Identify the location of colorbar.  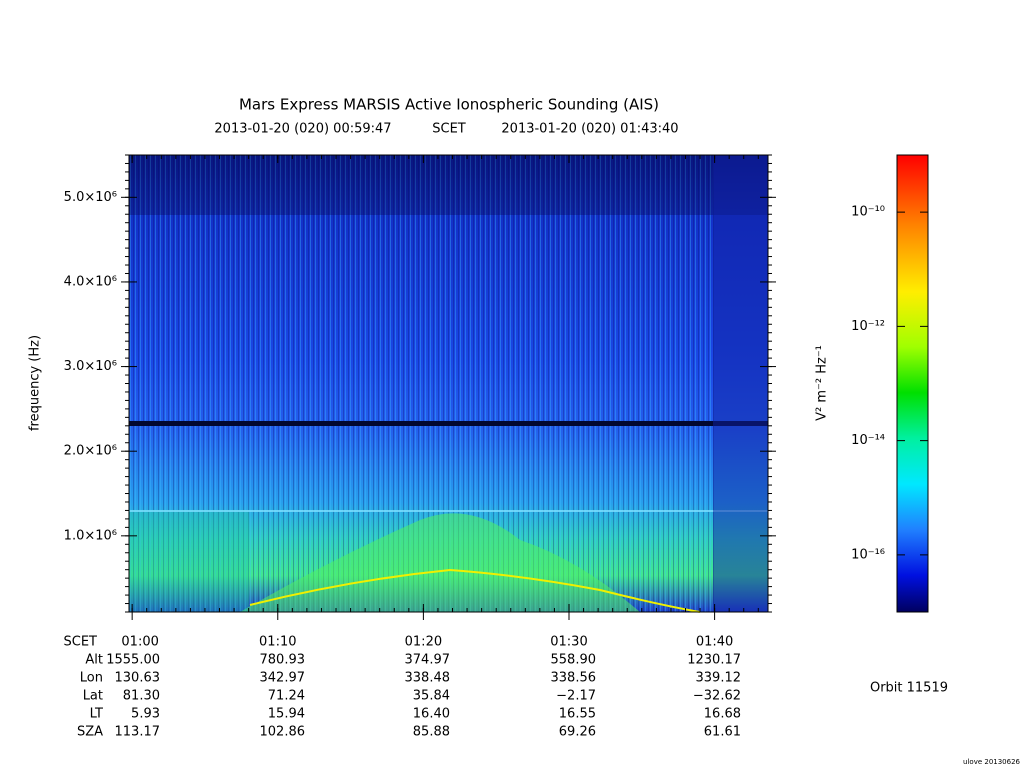
(912, 383).